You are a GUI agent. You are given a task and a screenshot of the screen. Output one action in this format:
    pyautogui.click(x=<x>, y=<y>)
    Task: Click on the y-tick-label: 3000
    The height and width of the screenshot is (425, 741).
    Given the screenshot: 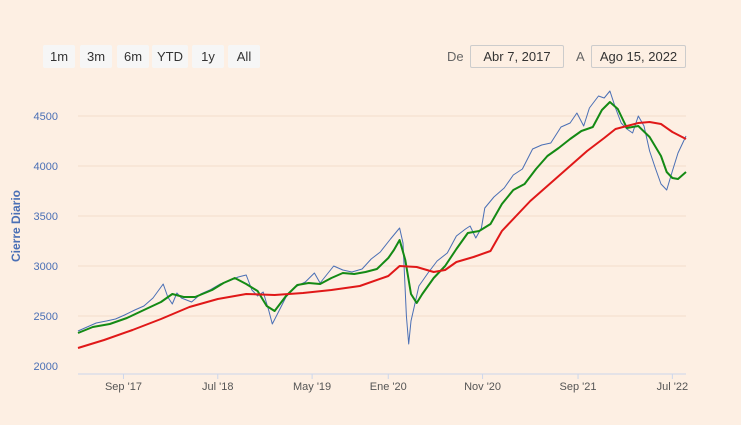 What is the action you would take?
    pyautogui.click(x=46, y=267)
    